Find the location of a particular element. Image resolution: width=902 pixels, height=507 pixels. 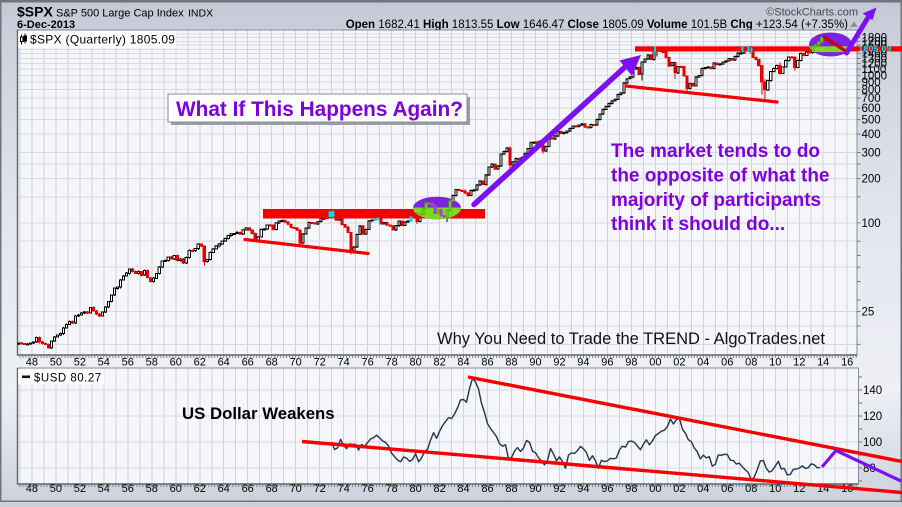

svg-text: US Dollar Weakens is located at coordinates (258, 413).